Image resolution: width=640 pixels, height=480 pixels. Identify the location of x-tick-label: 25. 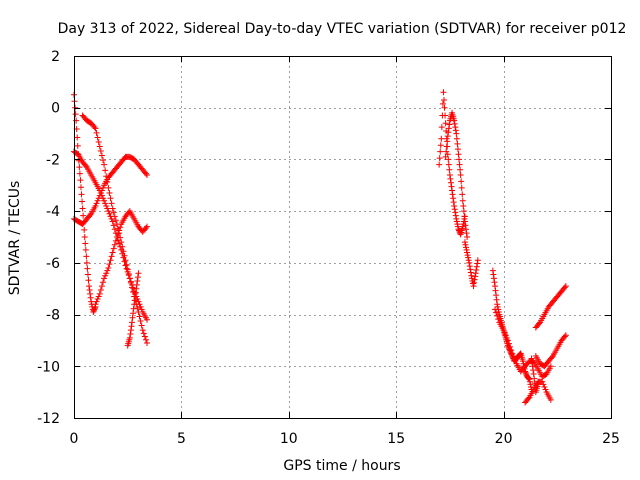
(611, 439).